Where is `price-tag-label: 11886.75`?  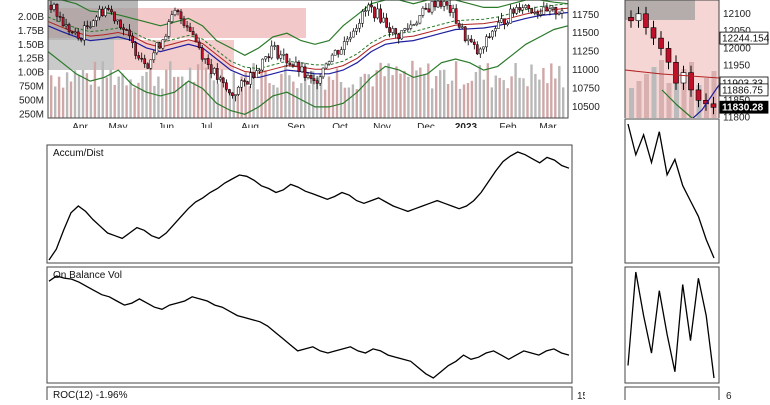 price-tag-label: 11886.75 is located at coordinates (742, 90).